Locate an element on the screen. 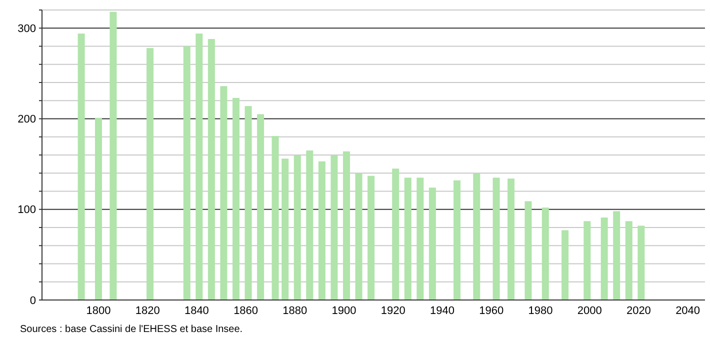 The width and height of the screenshot is (710, 340). x-tick-label: 2000 is located at coordinates (589, 311).